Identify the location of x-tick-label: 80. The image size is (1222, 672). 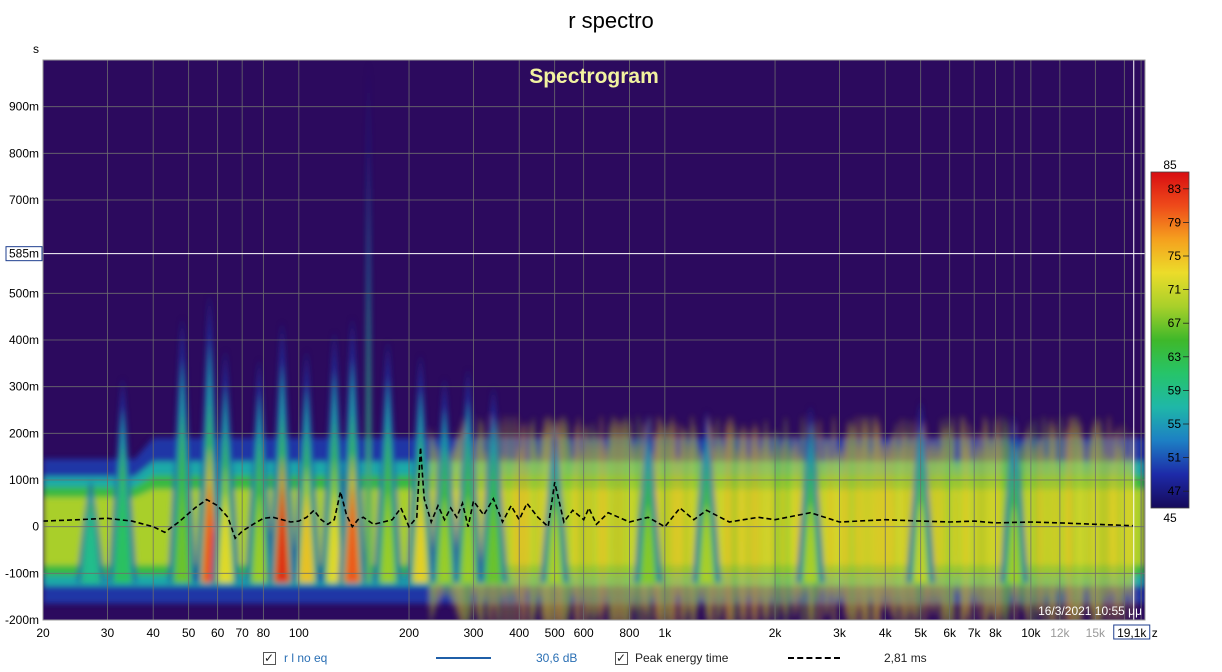
(264, 633).